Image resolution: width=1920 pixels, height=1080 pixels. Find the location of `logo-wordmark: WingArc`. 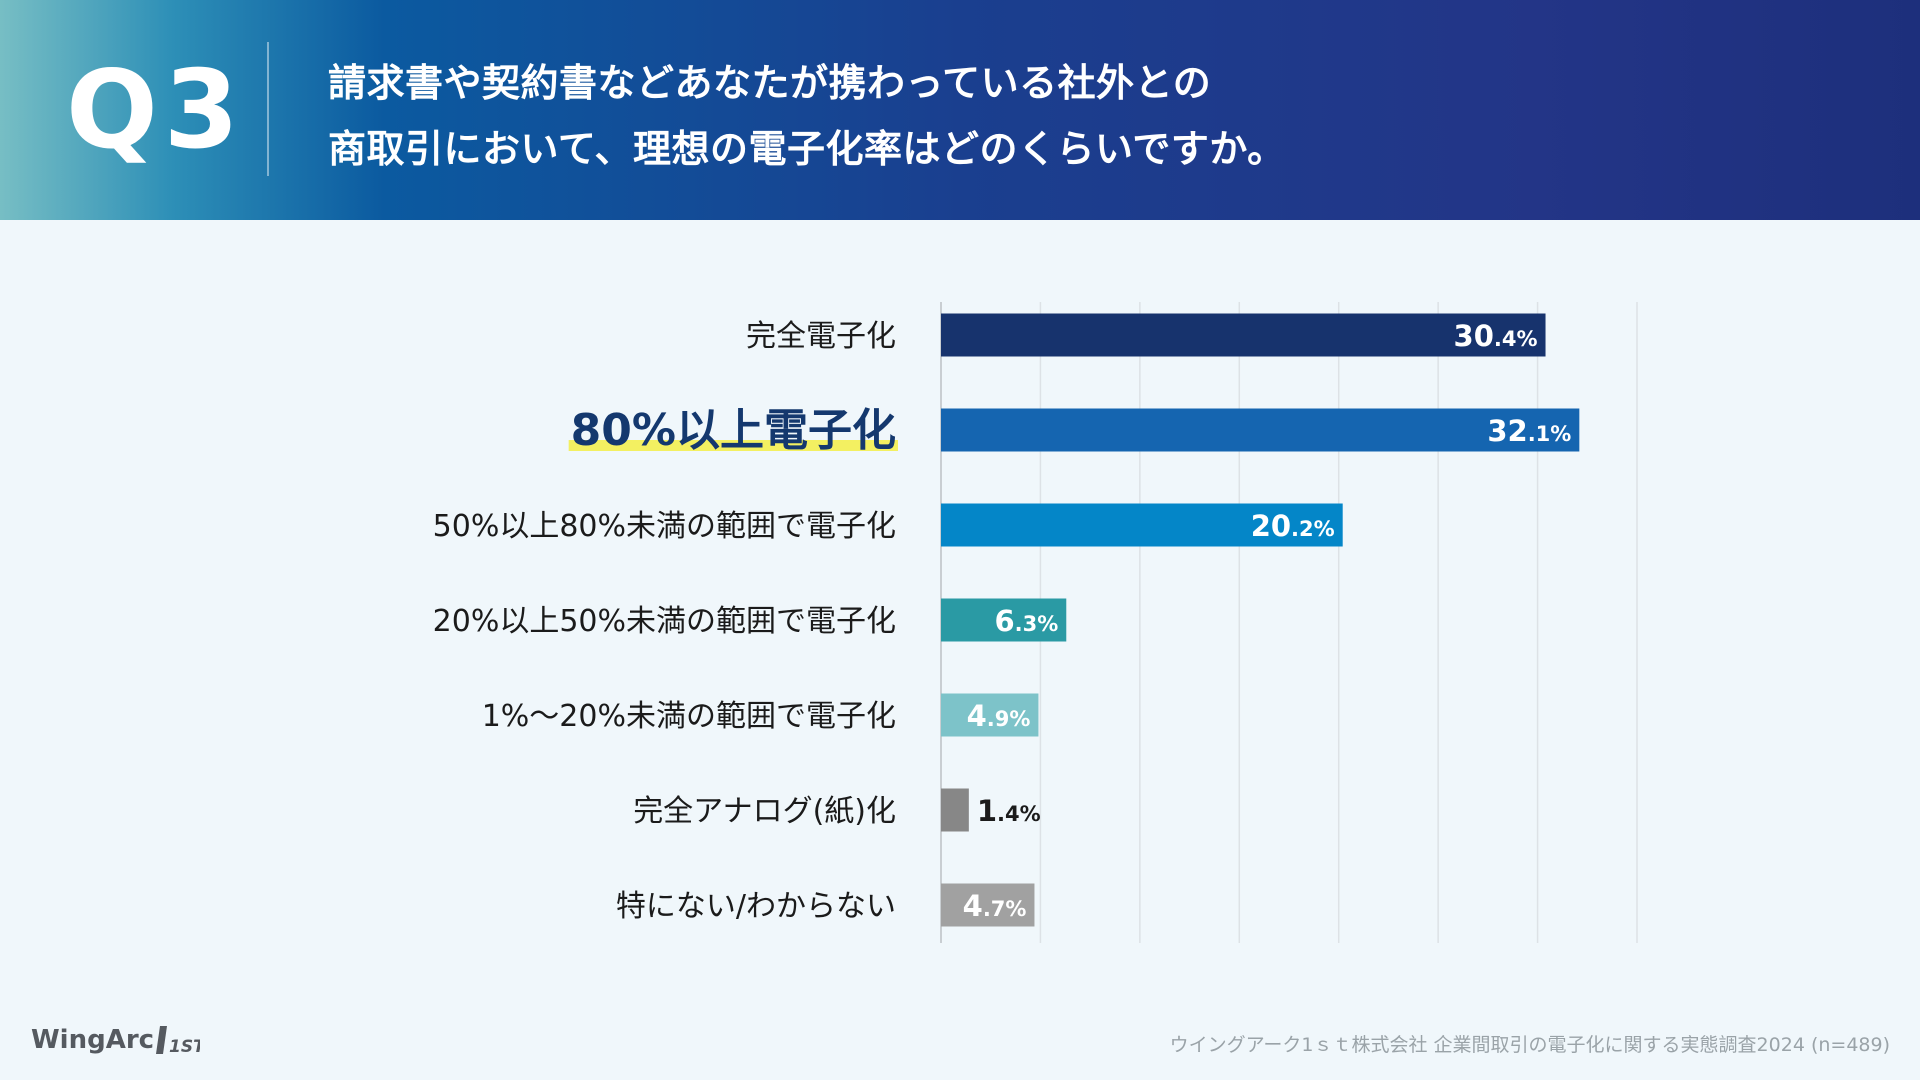

logo-wordmark: WingArc is located at coordinates (93, 1040).